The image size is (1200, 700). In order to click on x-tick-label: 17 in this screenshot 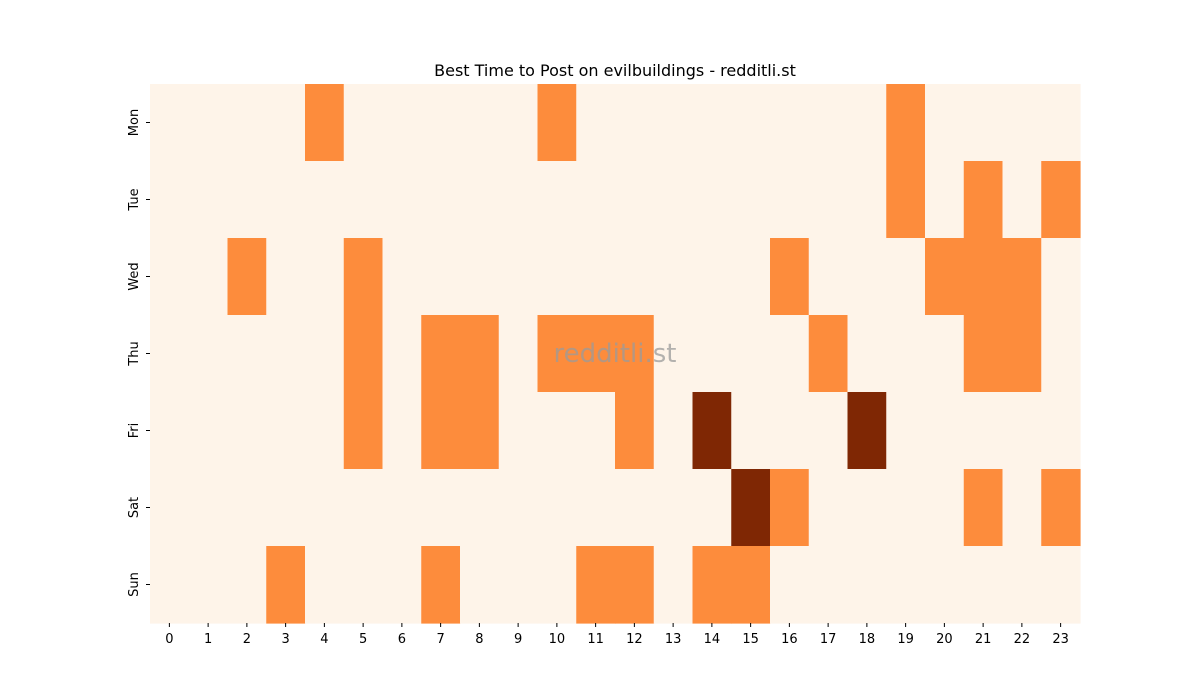, I will do `click(828, 639)`.